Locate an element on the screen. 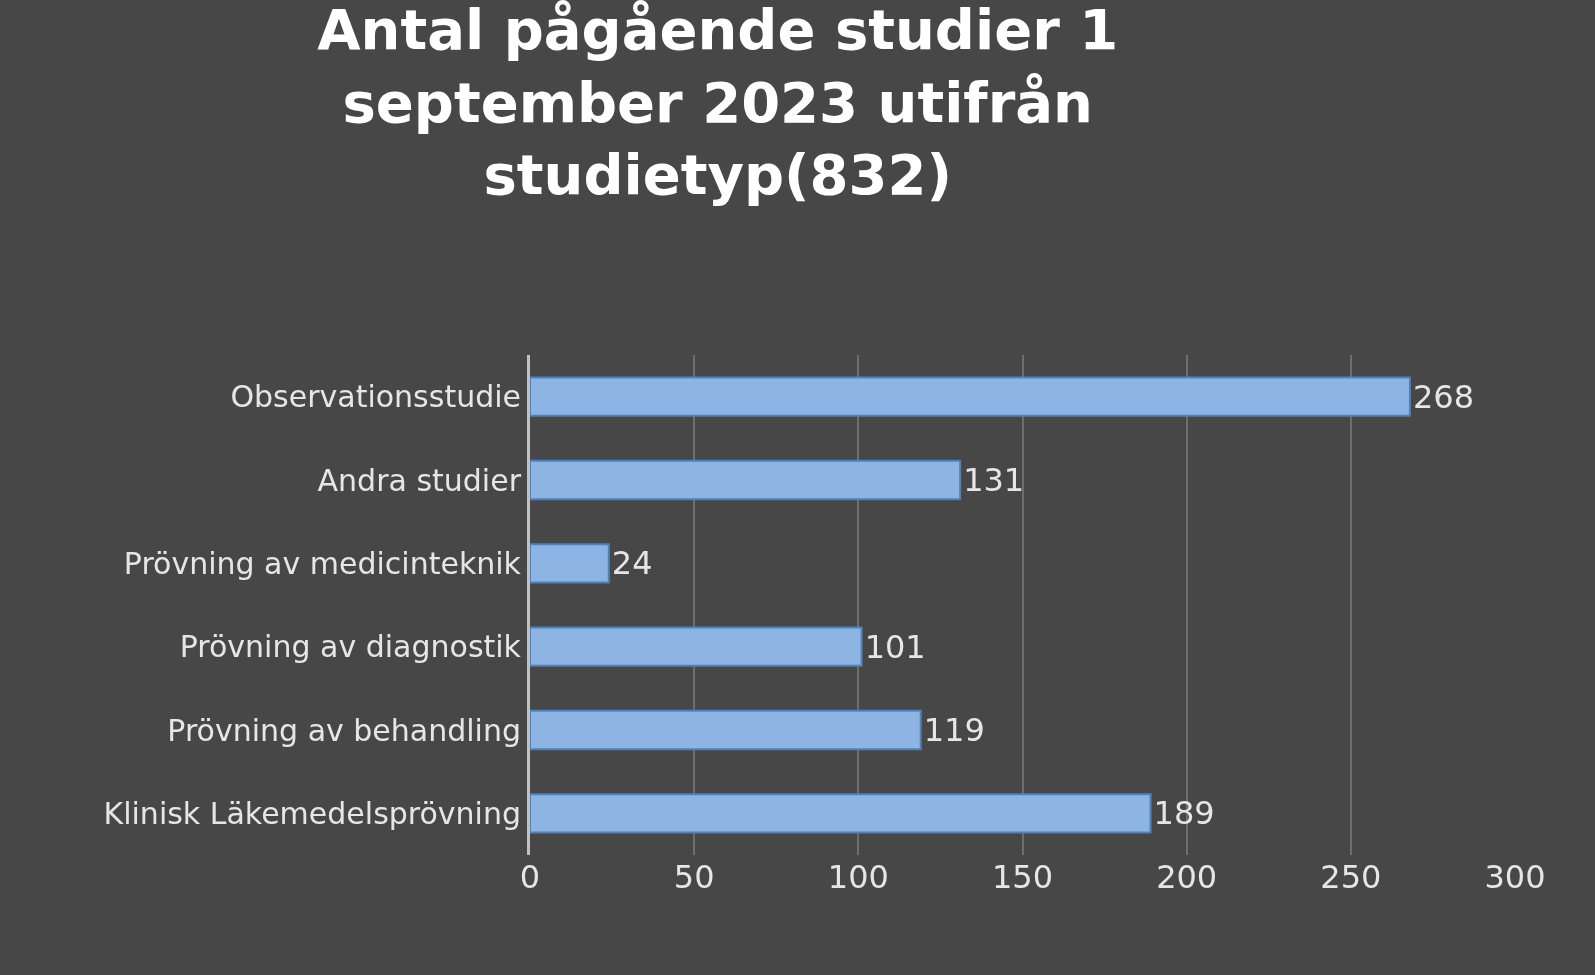  x-tick-label: 300 is located at coordinates (1515, 877).